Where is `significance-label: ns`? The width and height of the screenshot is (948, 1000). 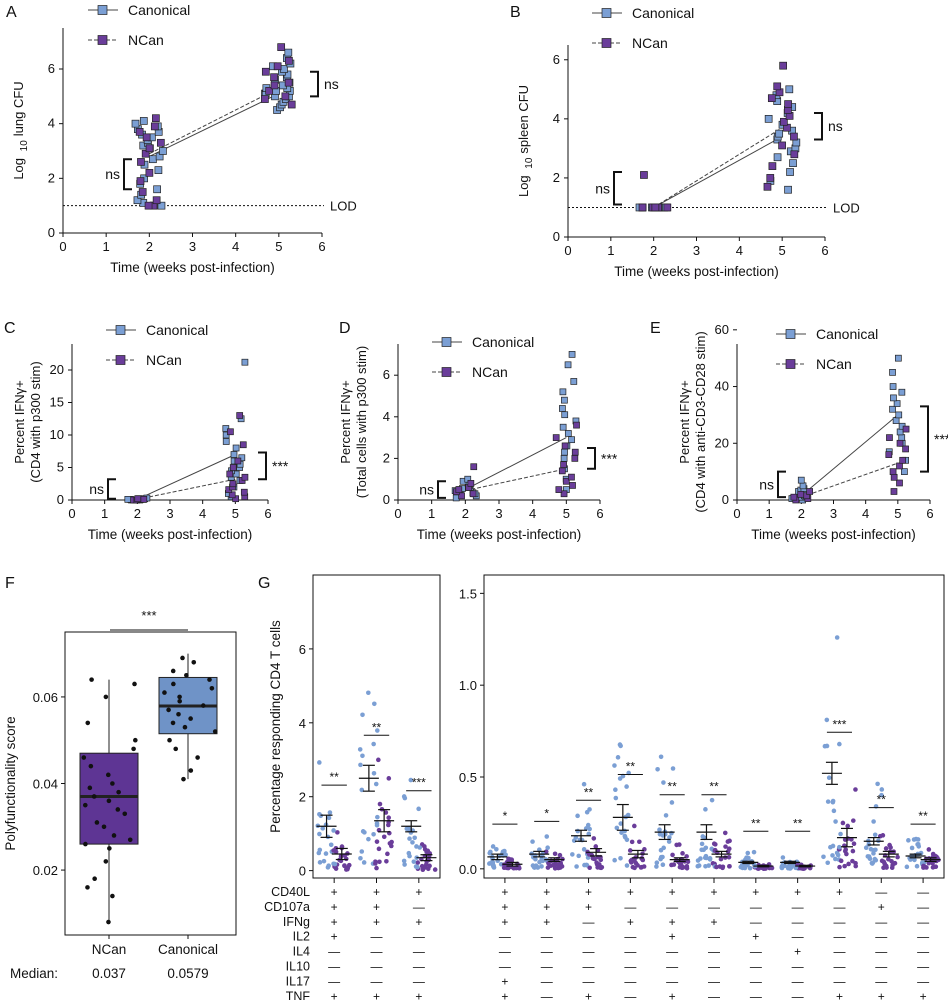
significance-label: ns is located at coordinates (602, 188).